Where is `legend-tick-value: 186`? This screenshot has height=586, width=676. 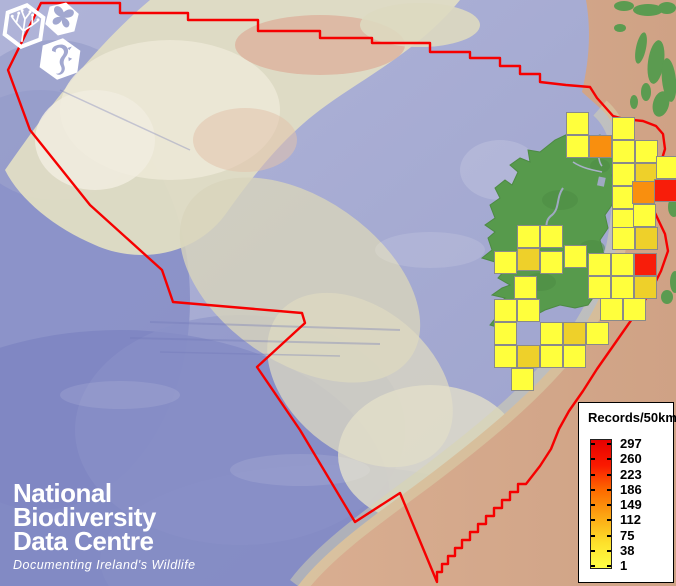
legend-tick-value: 186 is located at coordinates (631, 489).